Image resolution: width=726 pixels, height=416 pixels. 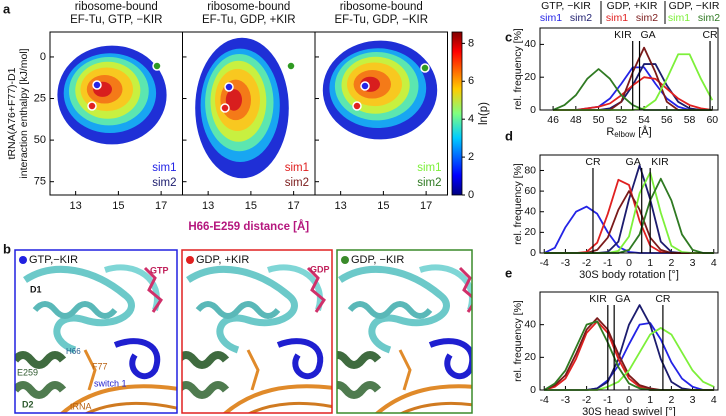 What do you see at coordinates (508, 36) in the screenshot?
I see `panel-letter: c` at bounding box center [508, 36].